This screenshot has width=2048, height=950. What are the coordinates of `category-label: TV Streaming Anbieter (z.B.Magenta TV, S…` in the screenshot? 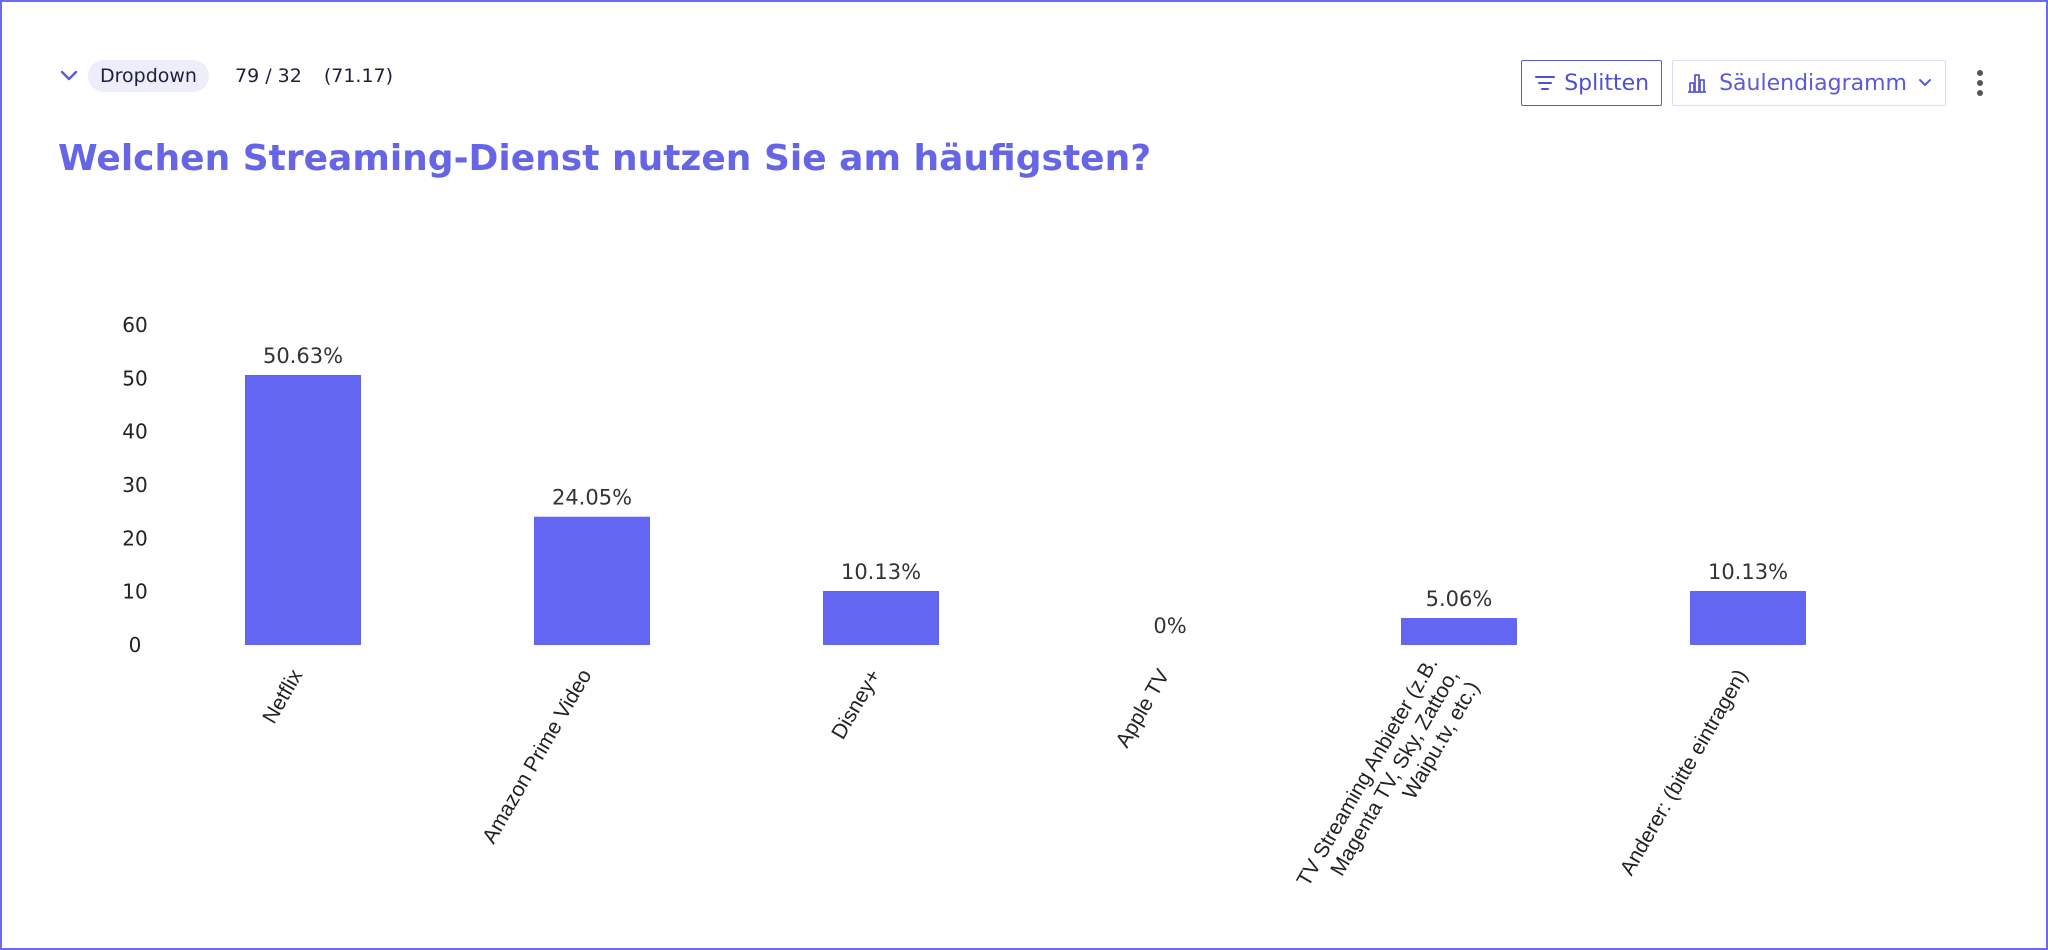 It's located at (1389, 772).